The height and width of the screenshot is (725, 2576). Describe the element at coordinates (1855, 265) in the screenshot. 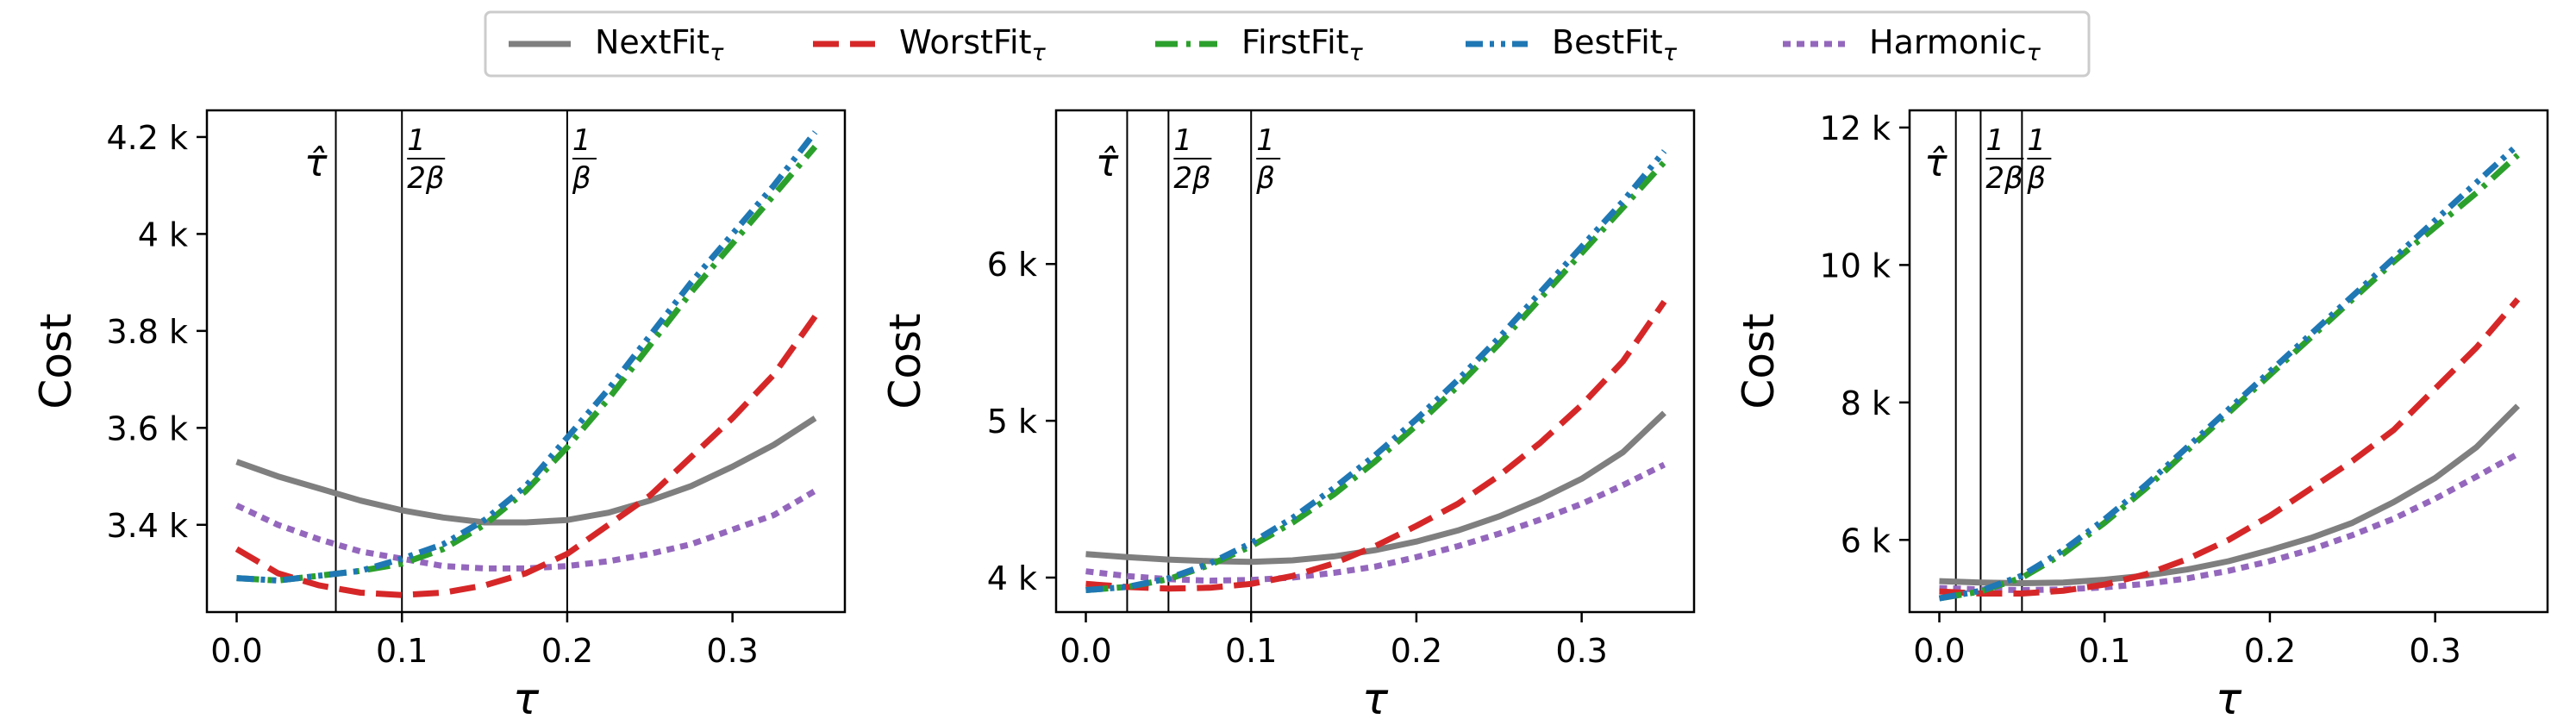

I see `y-tick-label: 10 k` at that location.